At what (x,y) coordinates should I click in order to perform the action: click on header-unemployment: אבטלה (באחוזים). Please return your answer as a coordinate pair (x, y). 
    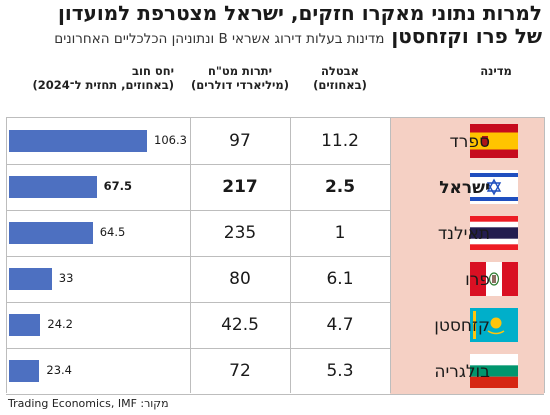
    Looking at the image, I should click on (340, 78).